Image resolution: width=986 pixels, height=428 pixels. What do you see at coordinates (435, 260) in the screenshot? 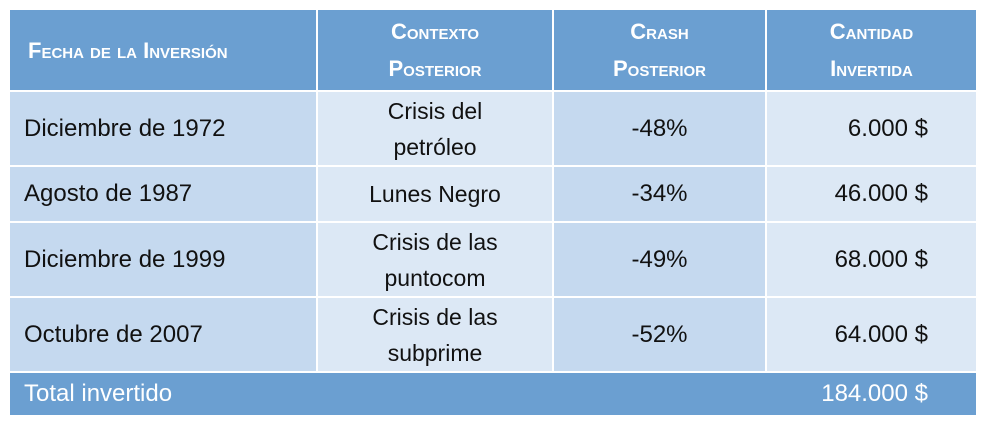
I see `cell-context: Crisis de las puntocom` at bounding box center [435, 260].